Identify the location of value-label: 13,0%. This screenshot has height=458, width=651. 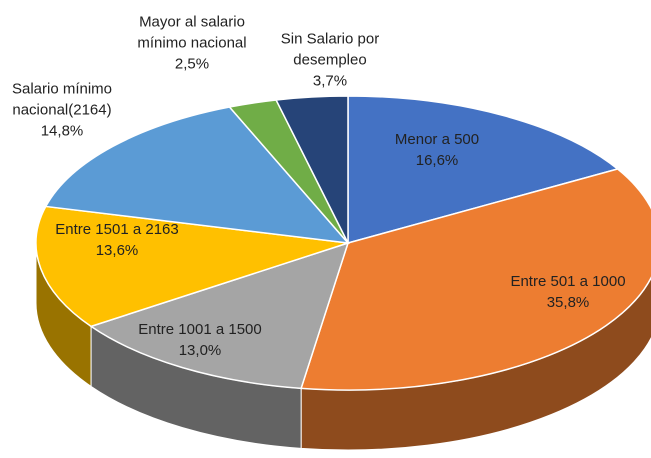
(200, 350).